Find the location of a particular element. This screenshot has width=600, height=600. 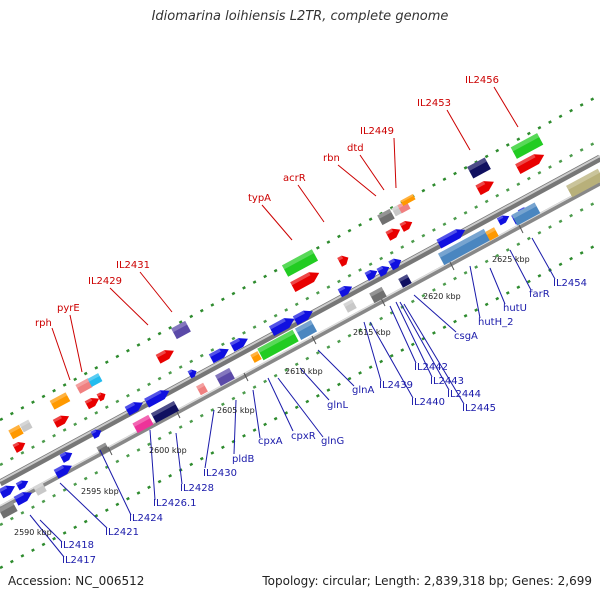

feature-IL2445 is located at coordinates (405, 281).